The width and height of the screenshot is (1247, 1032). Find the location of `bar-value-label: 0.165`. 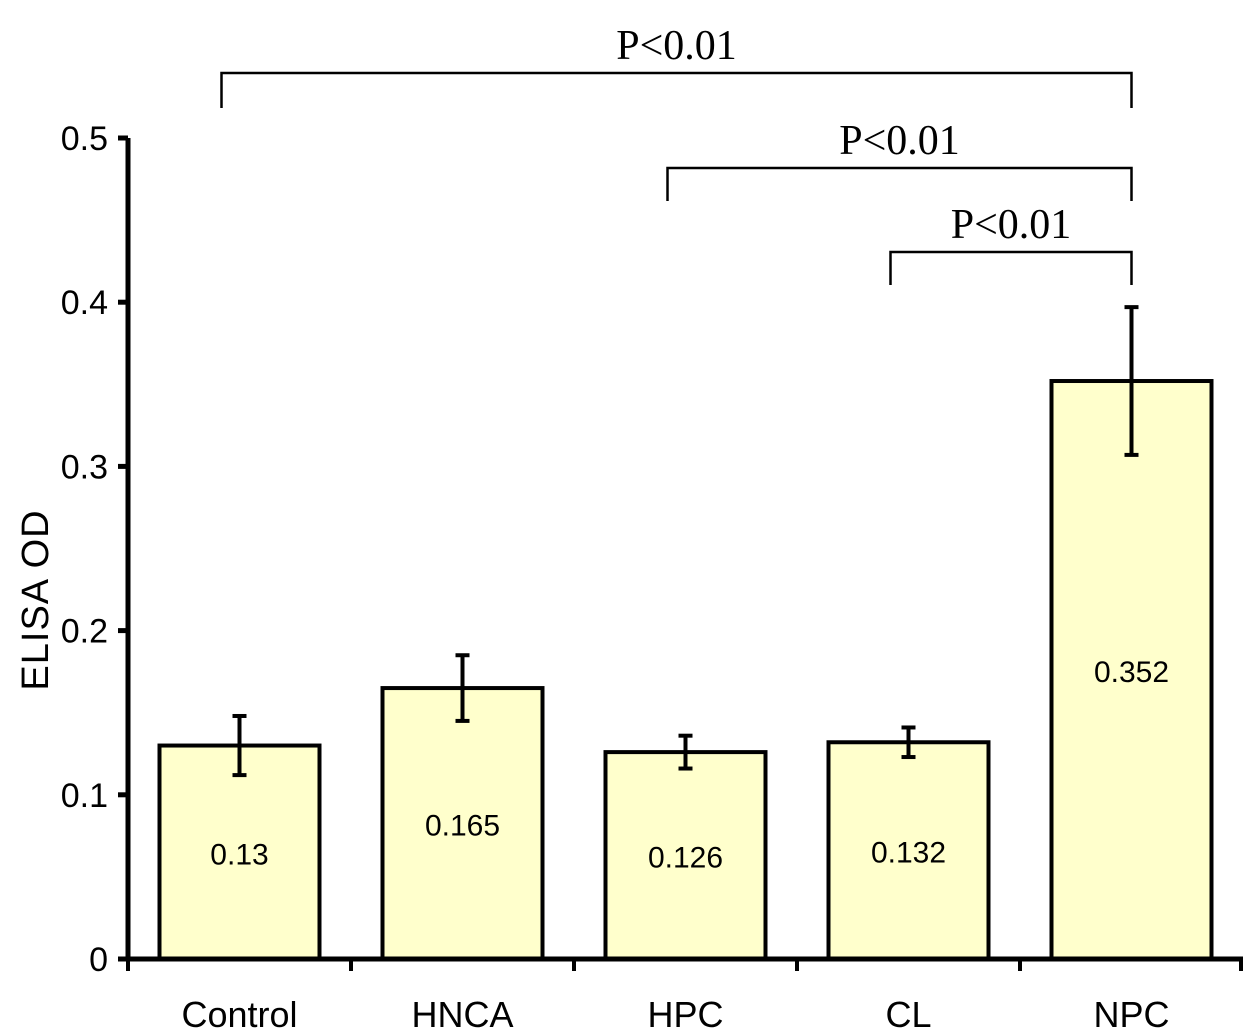

bar-value-label: 0.165 is located at coordinates (462, 826).